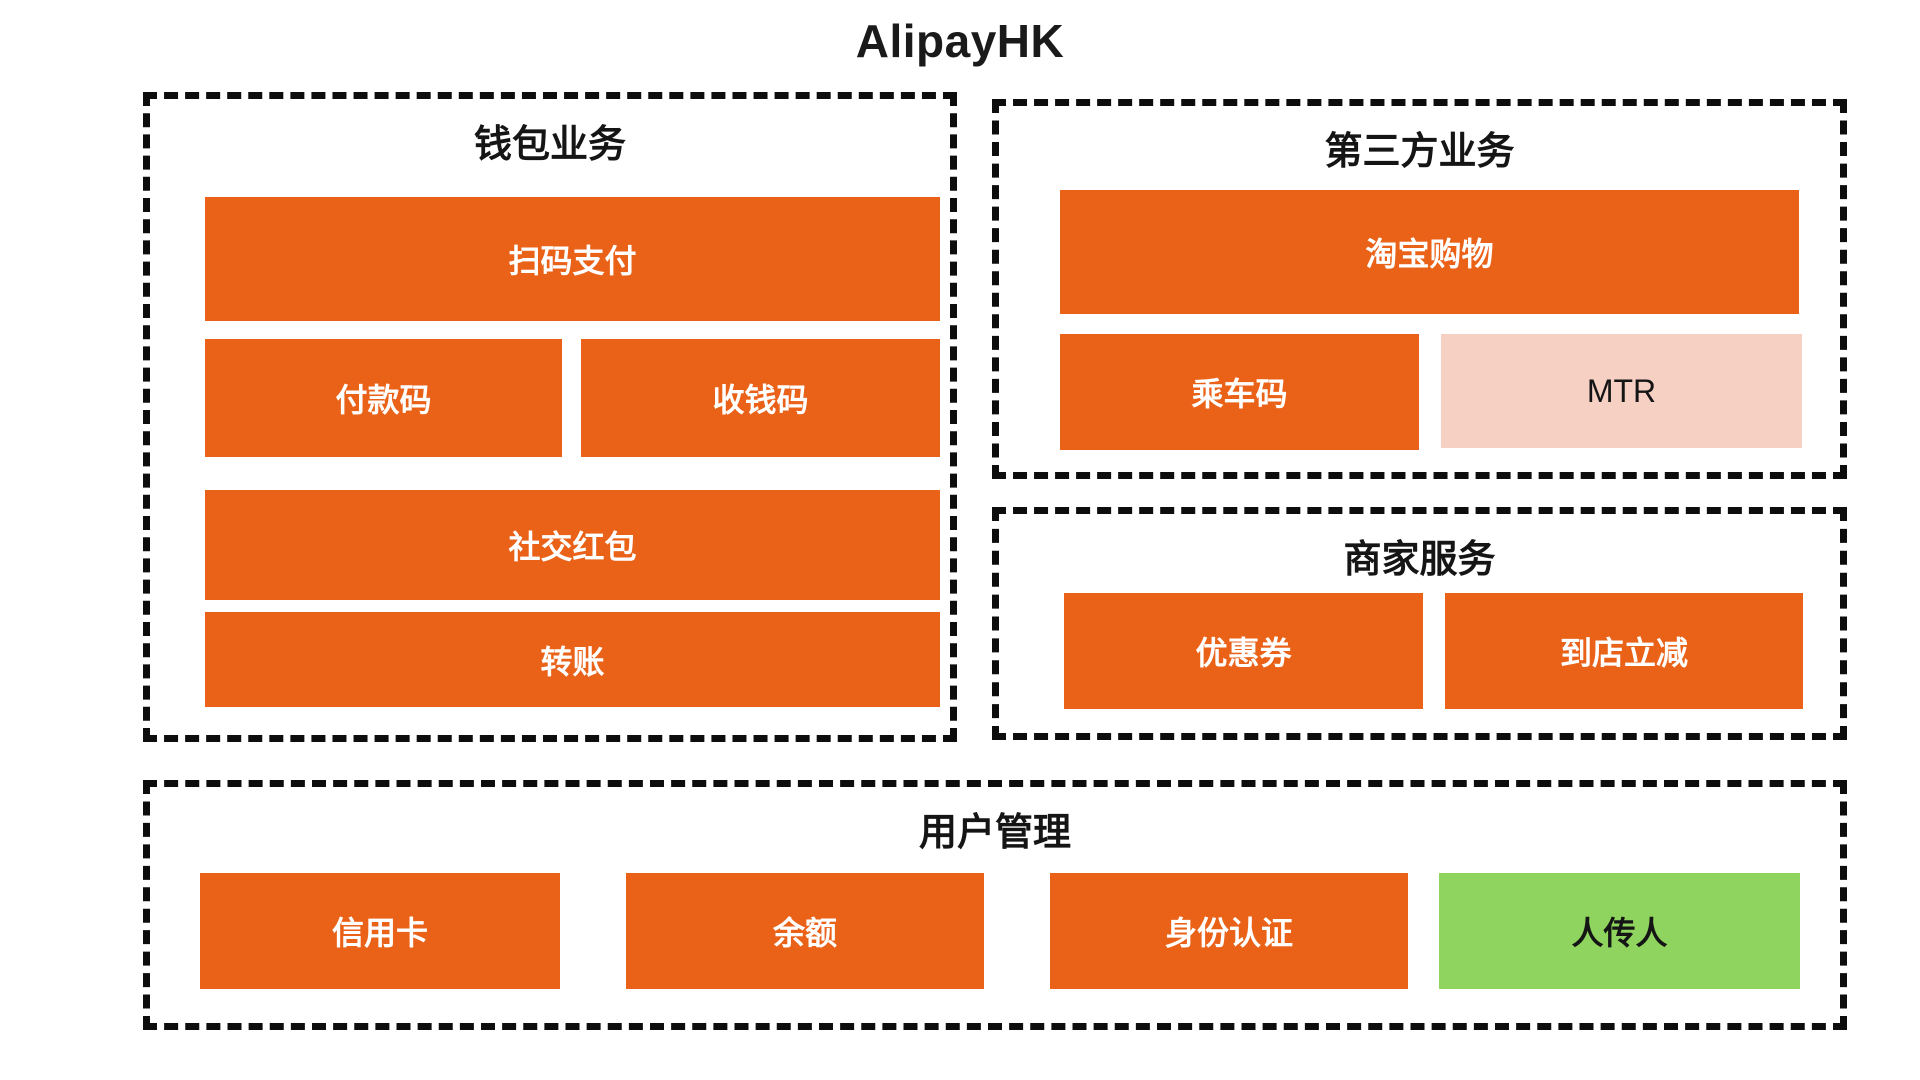 The width and height of the screenshot is (1920, 1080). I want to click on group-merchant-services: 商家服务 优惠券 到店立减, so click(1419, 623).